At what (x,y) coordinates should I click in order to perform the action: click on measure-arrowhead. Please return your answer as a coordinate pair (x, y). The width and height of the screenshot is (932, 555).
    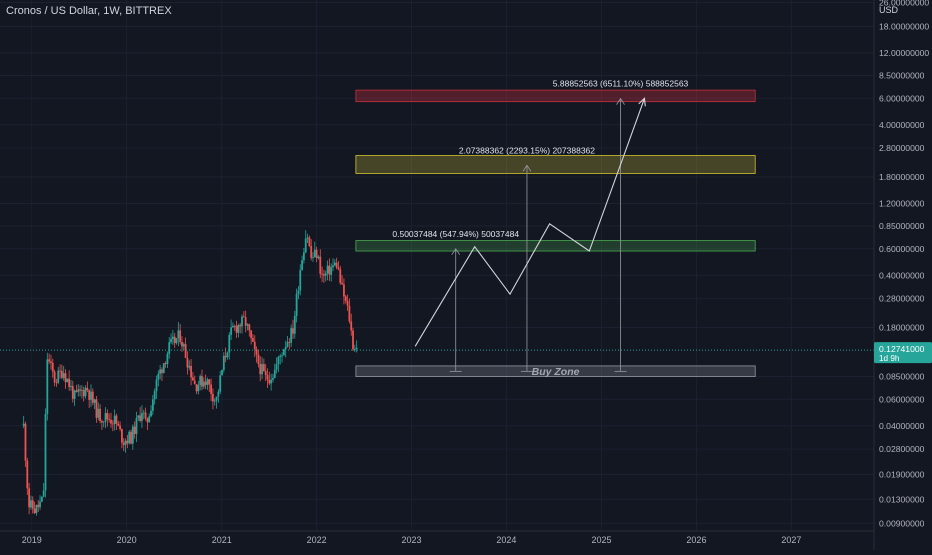
    Looking at the image, I should click on (527, 168).